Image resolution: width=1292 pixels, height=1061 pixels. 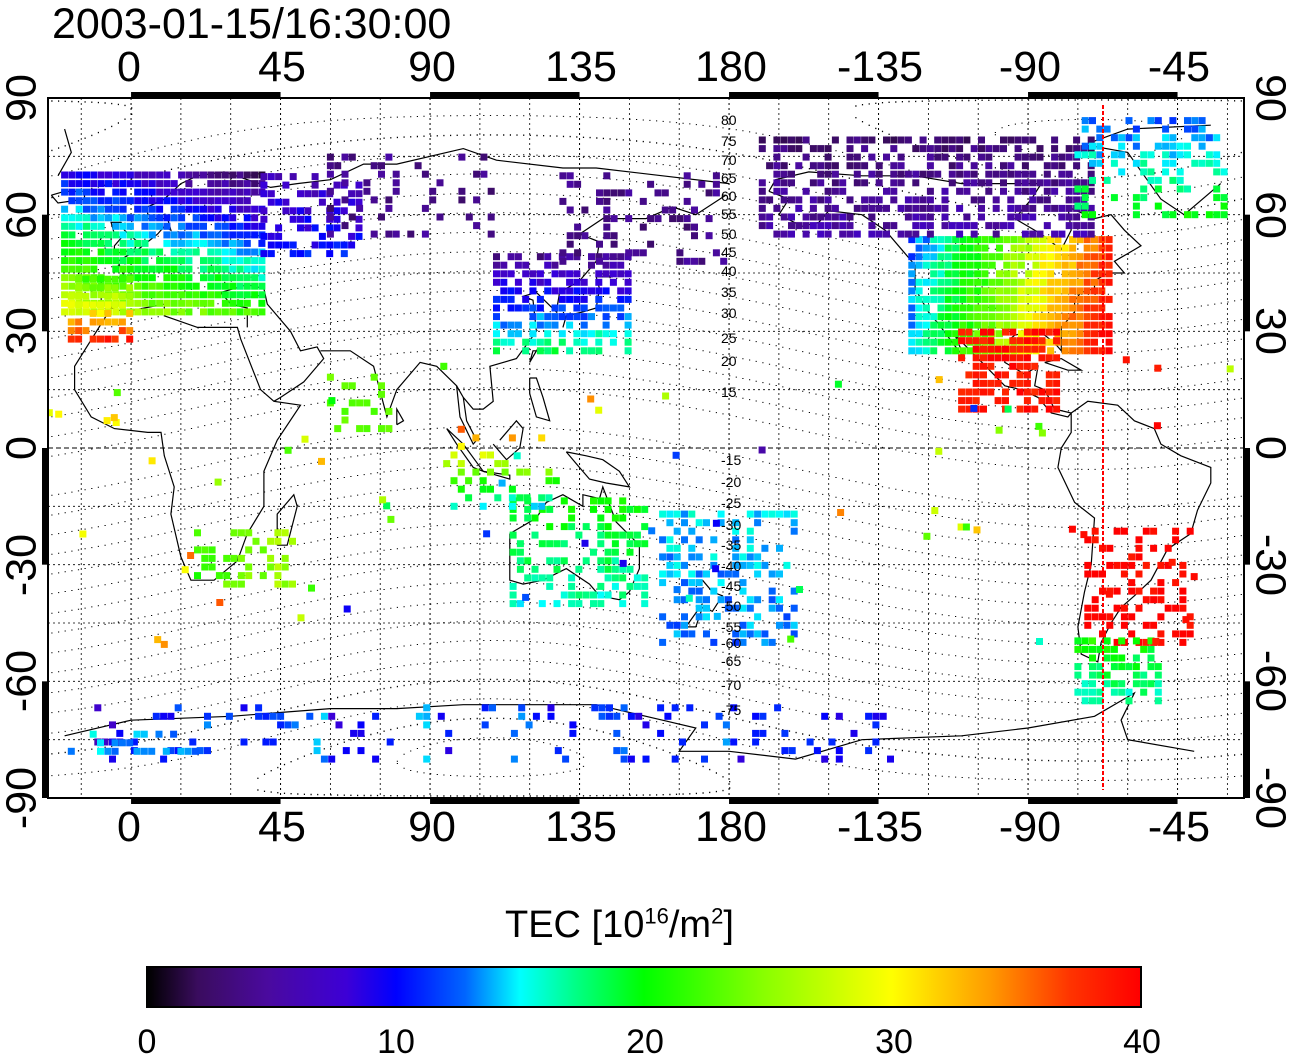 I want to click on left-lat-label: 0, so click(x=23, y=448).